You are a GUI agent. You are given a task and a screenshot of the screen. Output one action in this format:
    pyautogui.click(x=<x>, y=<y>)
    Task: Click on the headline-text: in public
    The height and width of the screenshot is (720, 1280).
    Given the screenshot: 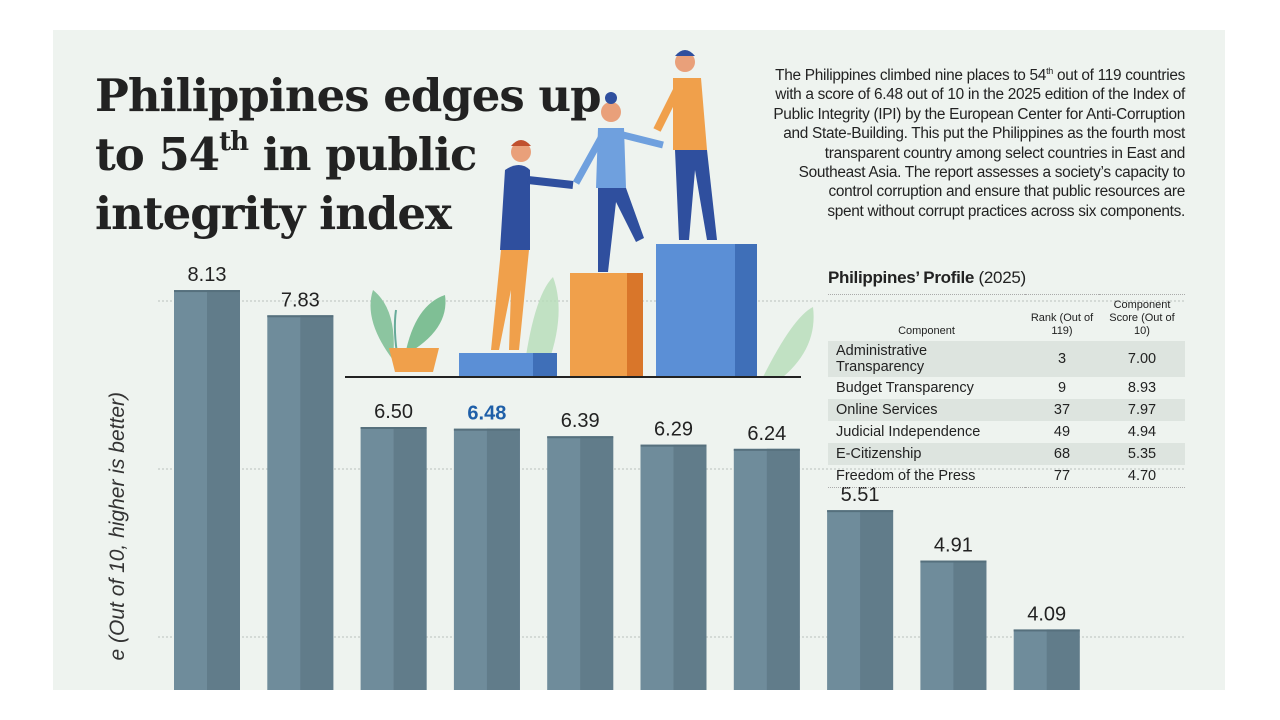 What is the action you would take?
    pyautogui.click(x=363, y=154)
    